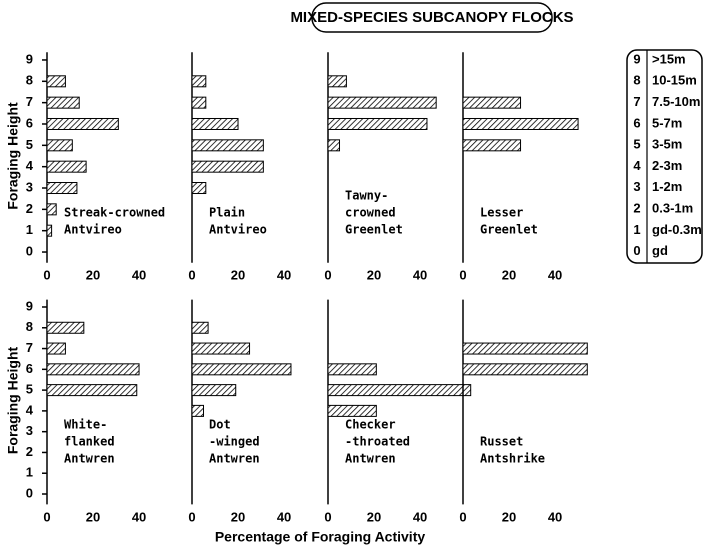 The image size is (703, 548). What do you see at coordinates (512, 459) in the screenshot?
I see `panel-label: Antshrike` at bounding box center [512, 459].